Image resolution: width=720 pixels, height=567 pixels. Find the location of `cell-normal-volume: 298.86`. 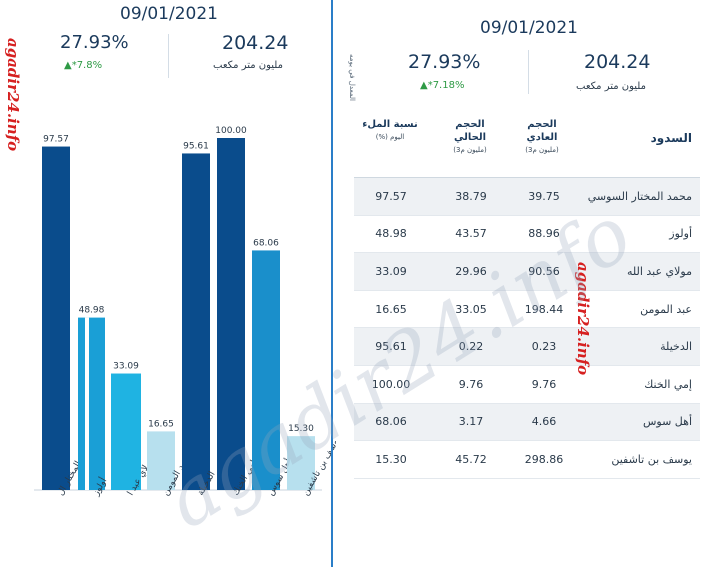

cell-normal-volume: 298.86 is located at coordinates (544, 459).